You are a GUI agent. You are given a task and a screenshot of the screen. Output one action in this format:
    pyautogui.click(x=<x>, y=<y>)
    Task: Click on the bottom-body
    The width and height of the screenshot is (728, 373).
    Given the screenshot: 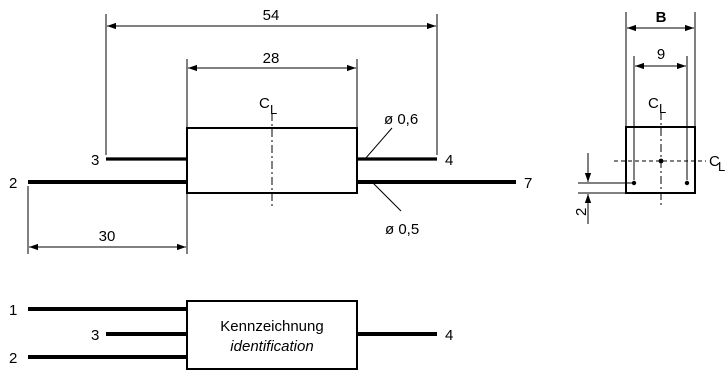 What is the action you would take?
    pyautogui.click(x=272, y=335)
    